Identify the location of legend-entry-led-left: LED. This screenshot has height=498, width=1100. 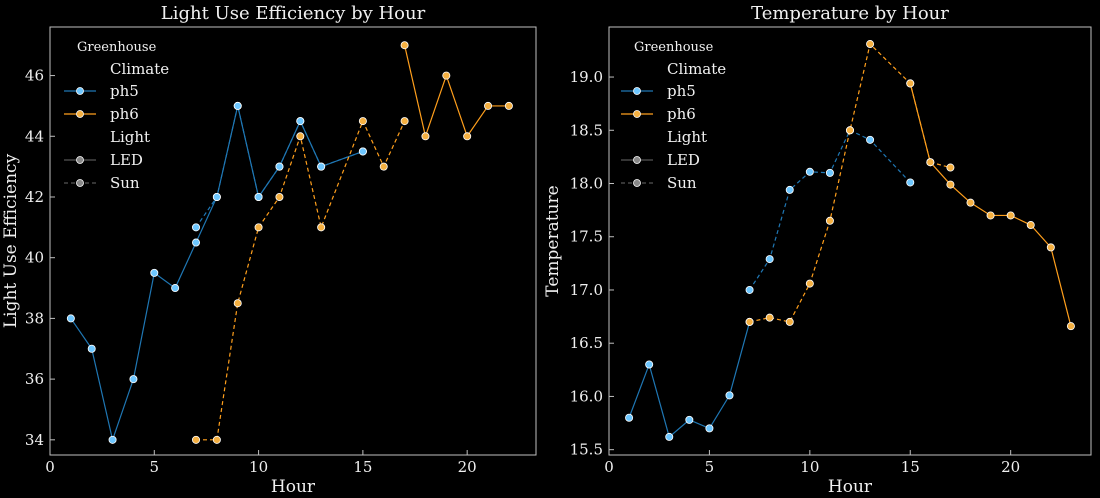
(126, 160).